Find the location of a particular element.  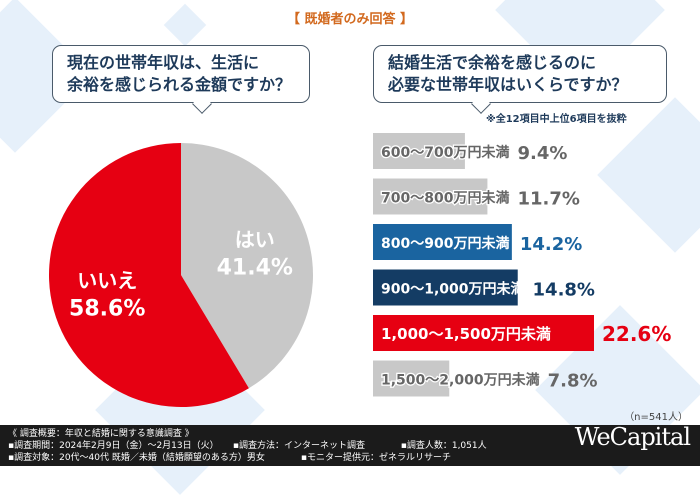

bar-label: 1,500〜2,000万円未満 is located at coordinates (460, 380).